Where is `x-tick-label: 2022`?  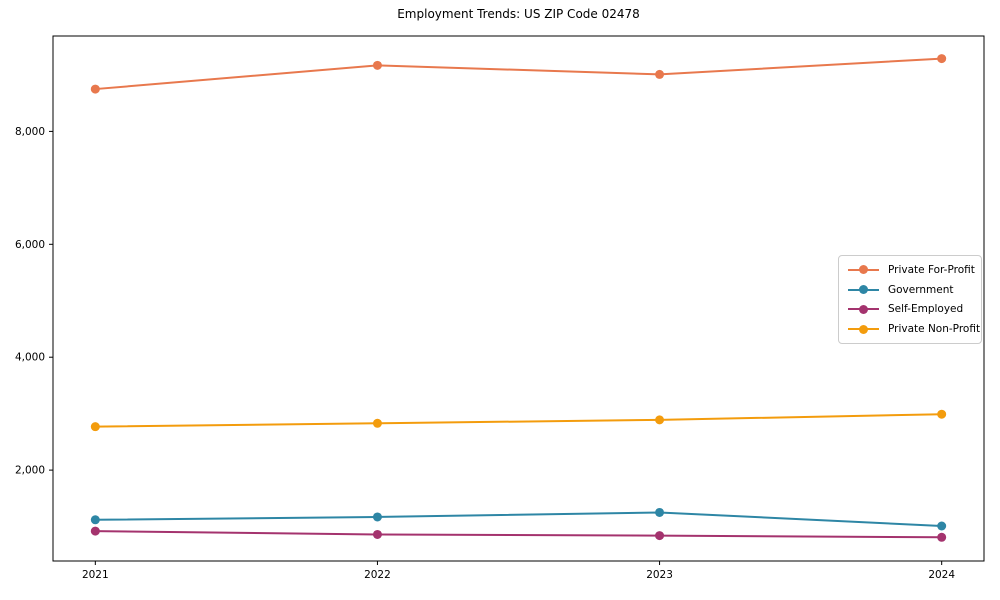 x-tick-label: 2022 is located at coordinates (377, 575).